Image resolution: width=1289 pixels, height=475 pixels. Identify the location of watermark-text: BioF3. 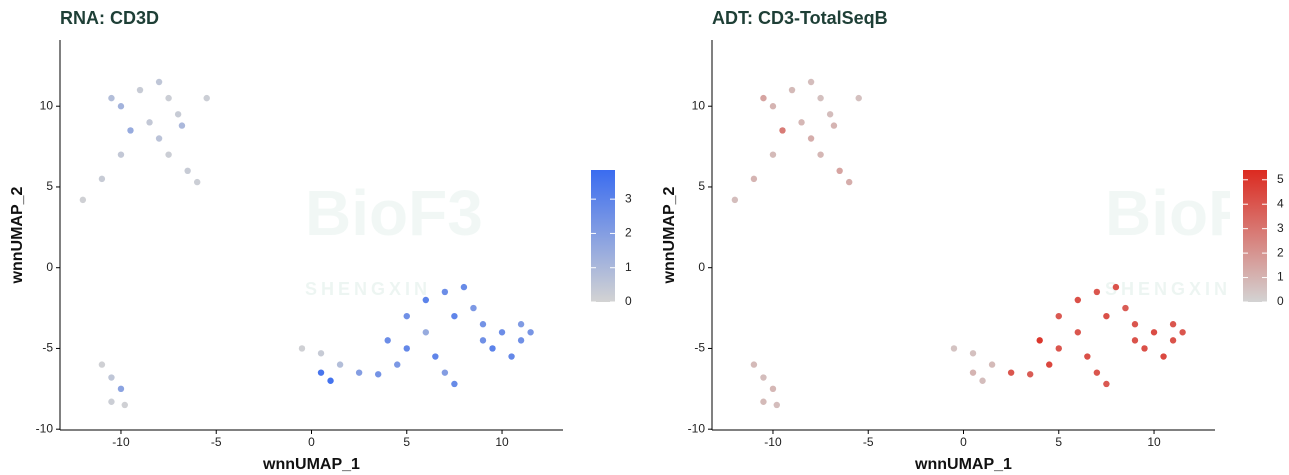
(1194, 213).